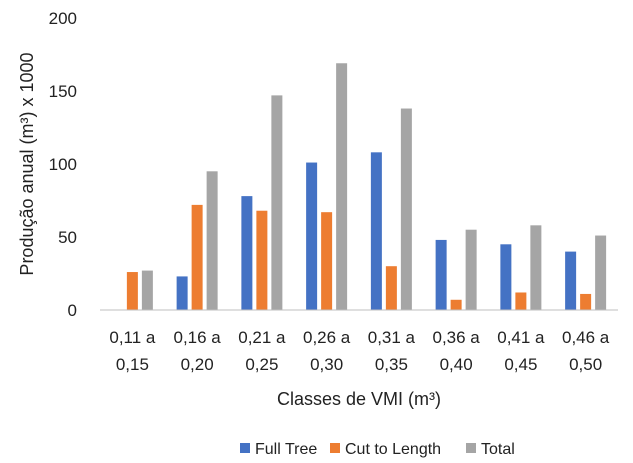 The height and width of the screenshot is (463, 633). I want to click on legend-label-total: Total, so click(498, 449).